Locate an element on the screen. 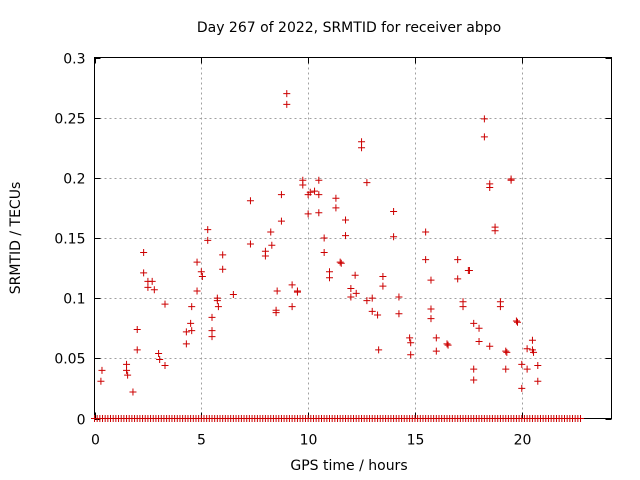 The image size is (640, 480). y-tick-label: 0.3 is located at coordinates (74, 60).